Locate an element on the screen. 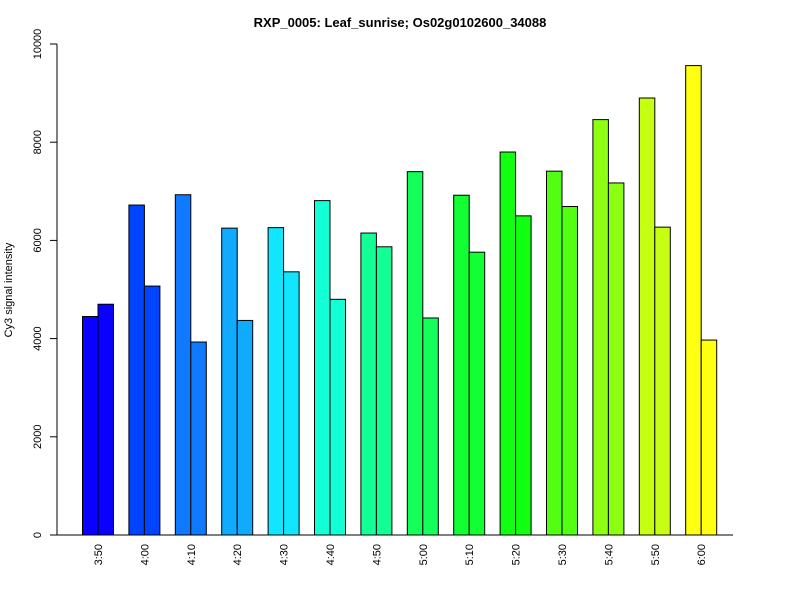 The height and width of the screenshot is (600, 800). x-tick-label: 4:10 is located at coordinates (192, 554).